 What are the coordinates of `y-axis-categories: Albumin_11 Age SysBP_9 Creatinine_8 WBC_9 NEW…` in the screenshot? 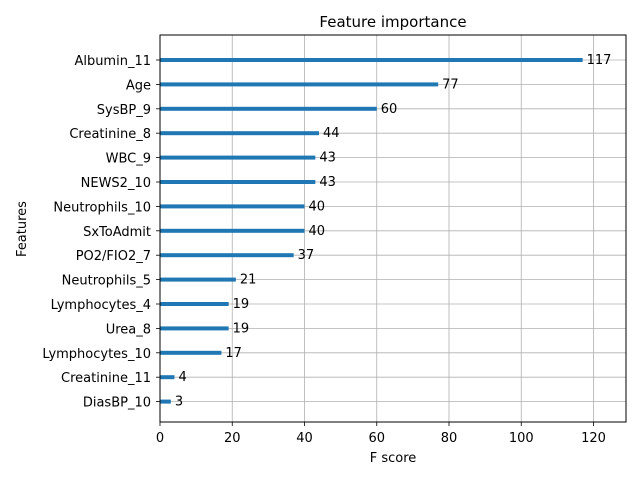 It's located at (101, 232).